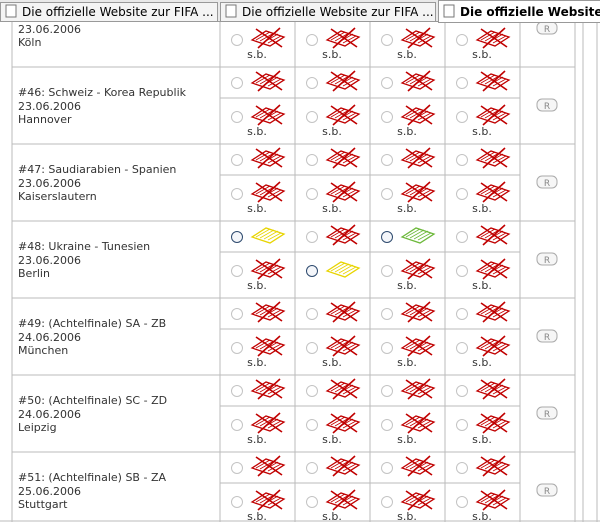 The width and height of the screenshot is (600, 522). Describe the element at coordinates (49, 491) in the screenshot. I see `match-date: 25.06.2006` at that location.